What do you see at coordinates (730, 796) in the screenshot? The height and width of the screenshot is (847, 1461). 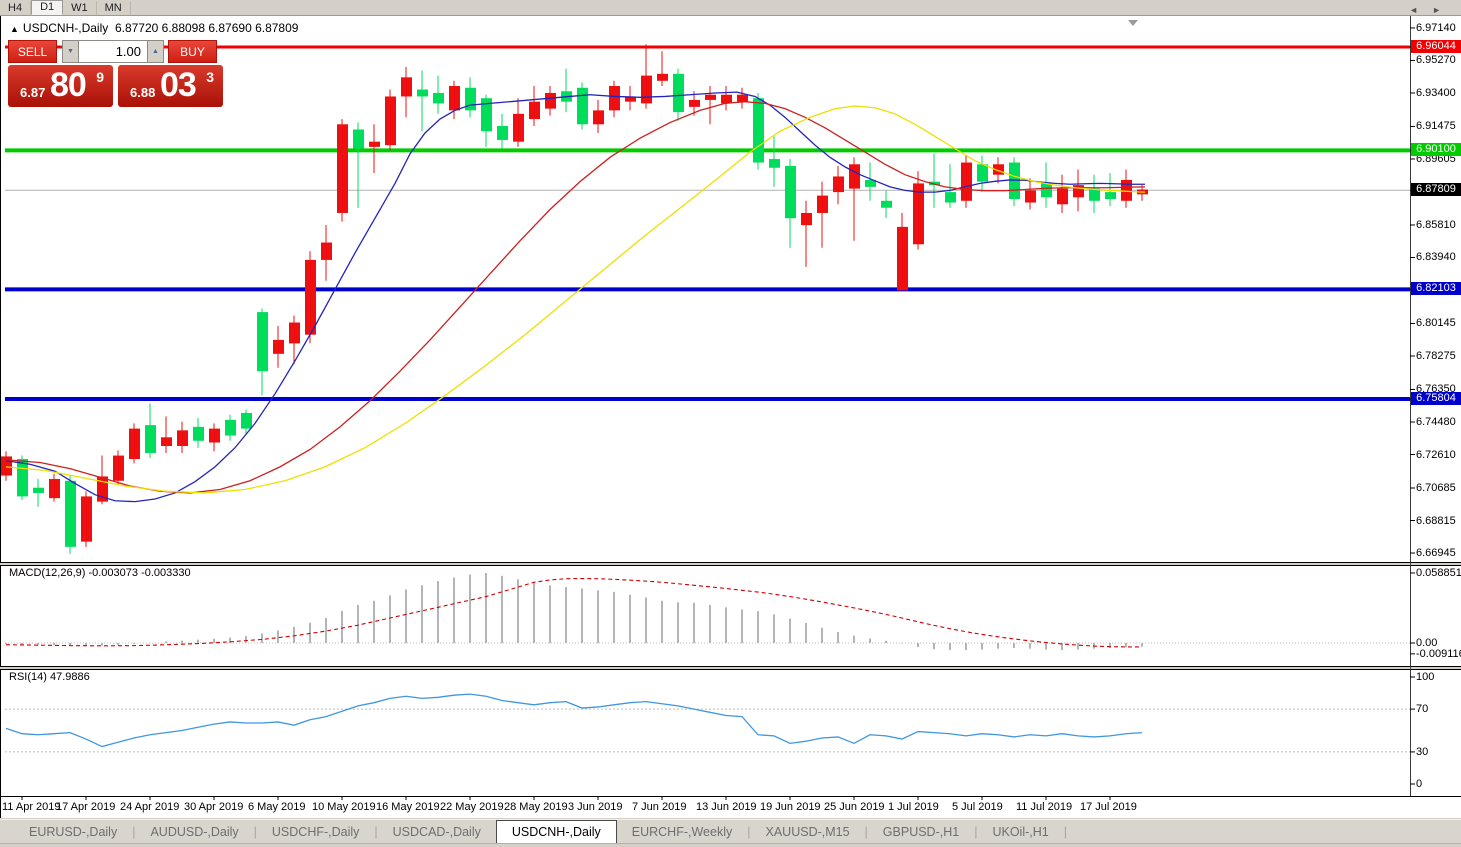 I see `date-axis-border` at bounding box center [730, 796].